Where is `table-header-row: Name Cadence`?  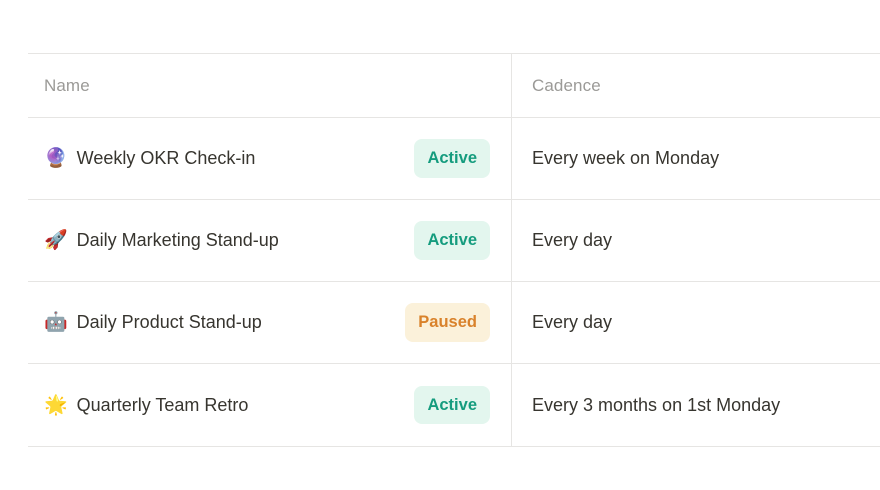 table-header-row: Name Cadence is located at coordinates (454, 86).